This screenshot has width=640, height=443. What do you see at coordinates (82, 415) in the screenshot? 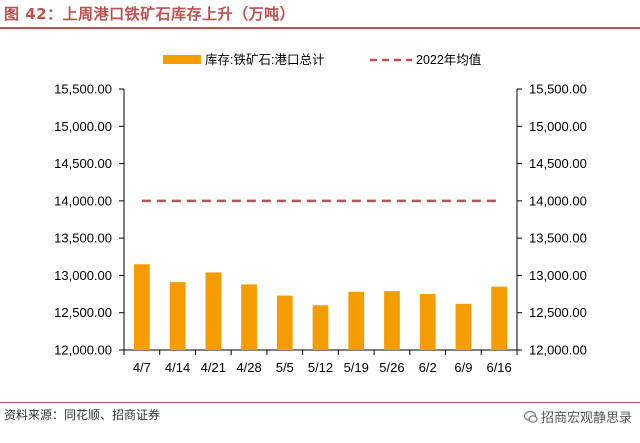
I see `source-note: 资料来源：同花顺、招商证券` at bounding box center [82, 415].